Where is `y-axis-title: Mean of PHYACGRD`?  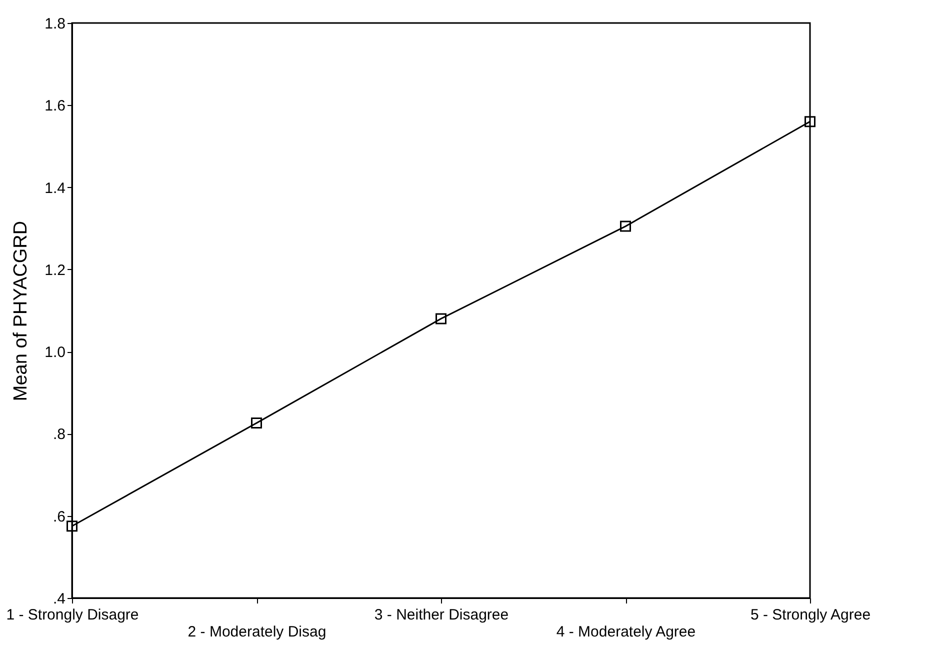 y-axis-title: Mean of PHYACGRD is located at coordinates (21, 311).